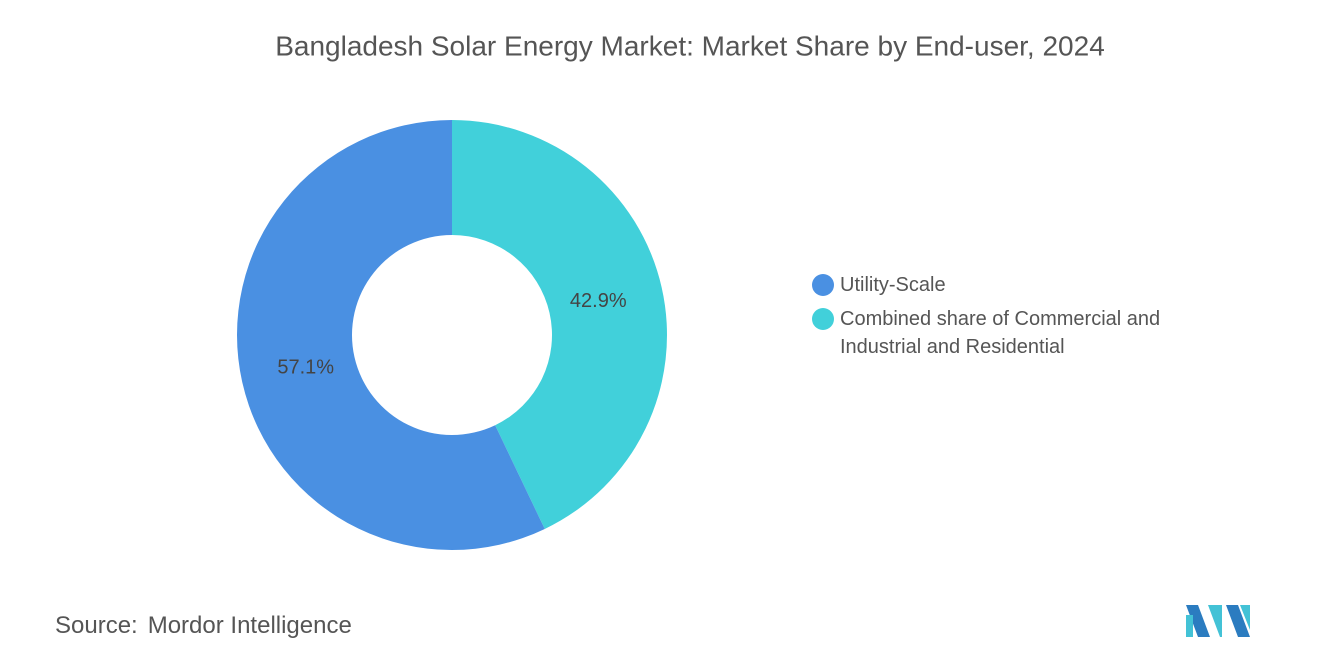  I want to click on legend-item: Utility-Scale, so click(1012, 285).